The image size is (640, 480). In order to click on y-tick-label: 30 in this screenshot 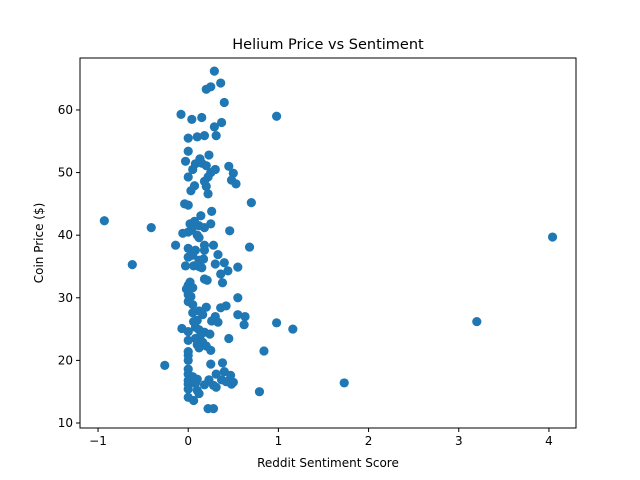, I will do `click(65, 298)`.